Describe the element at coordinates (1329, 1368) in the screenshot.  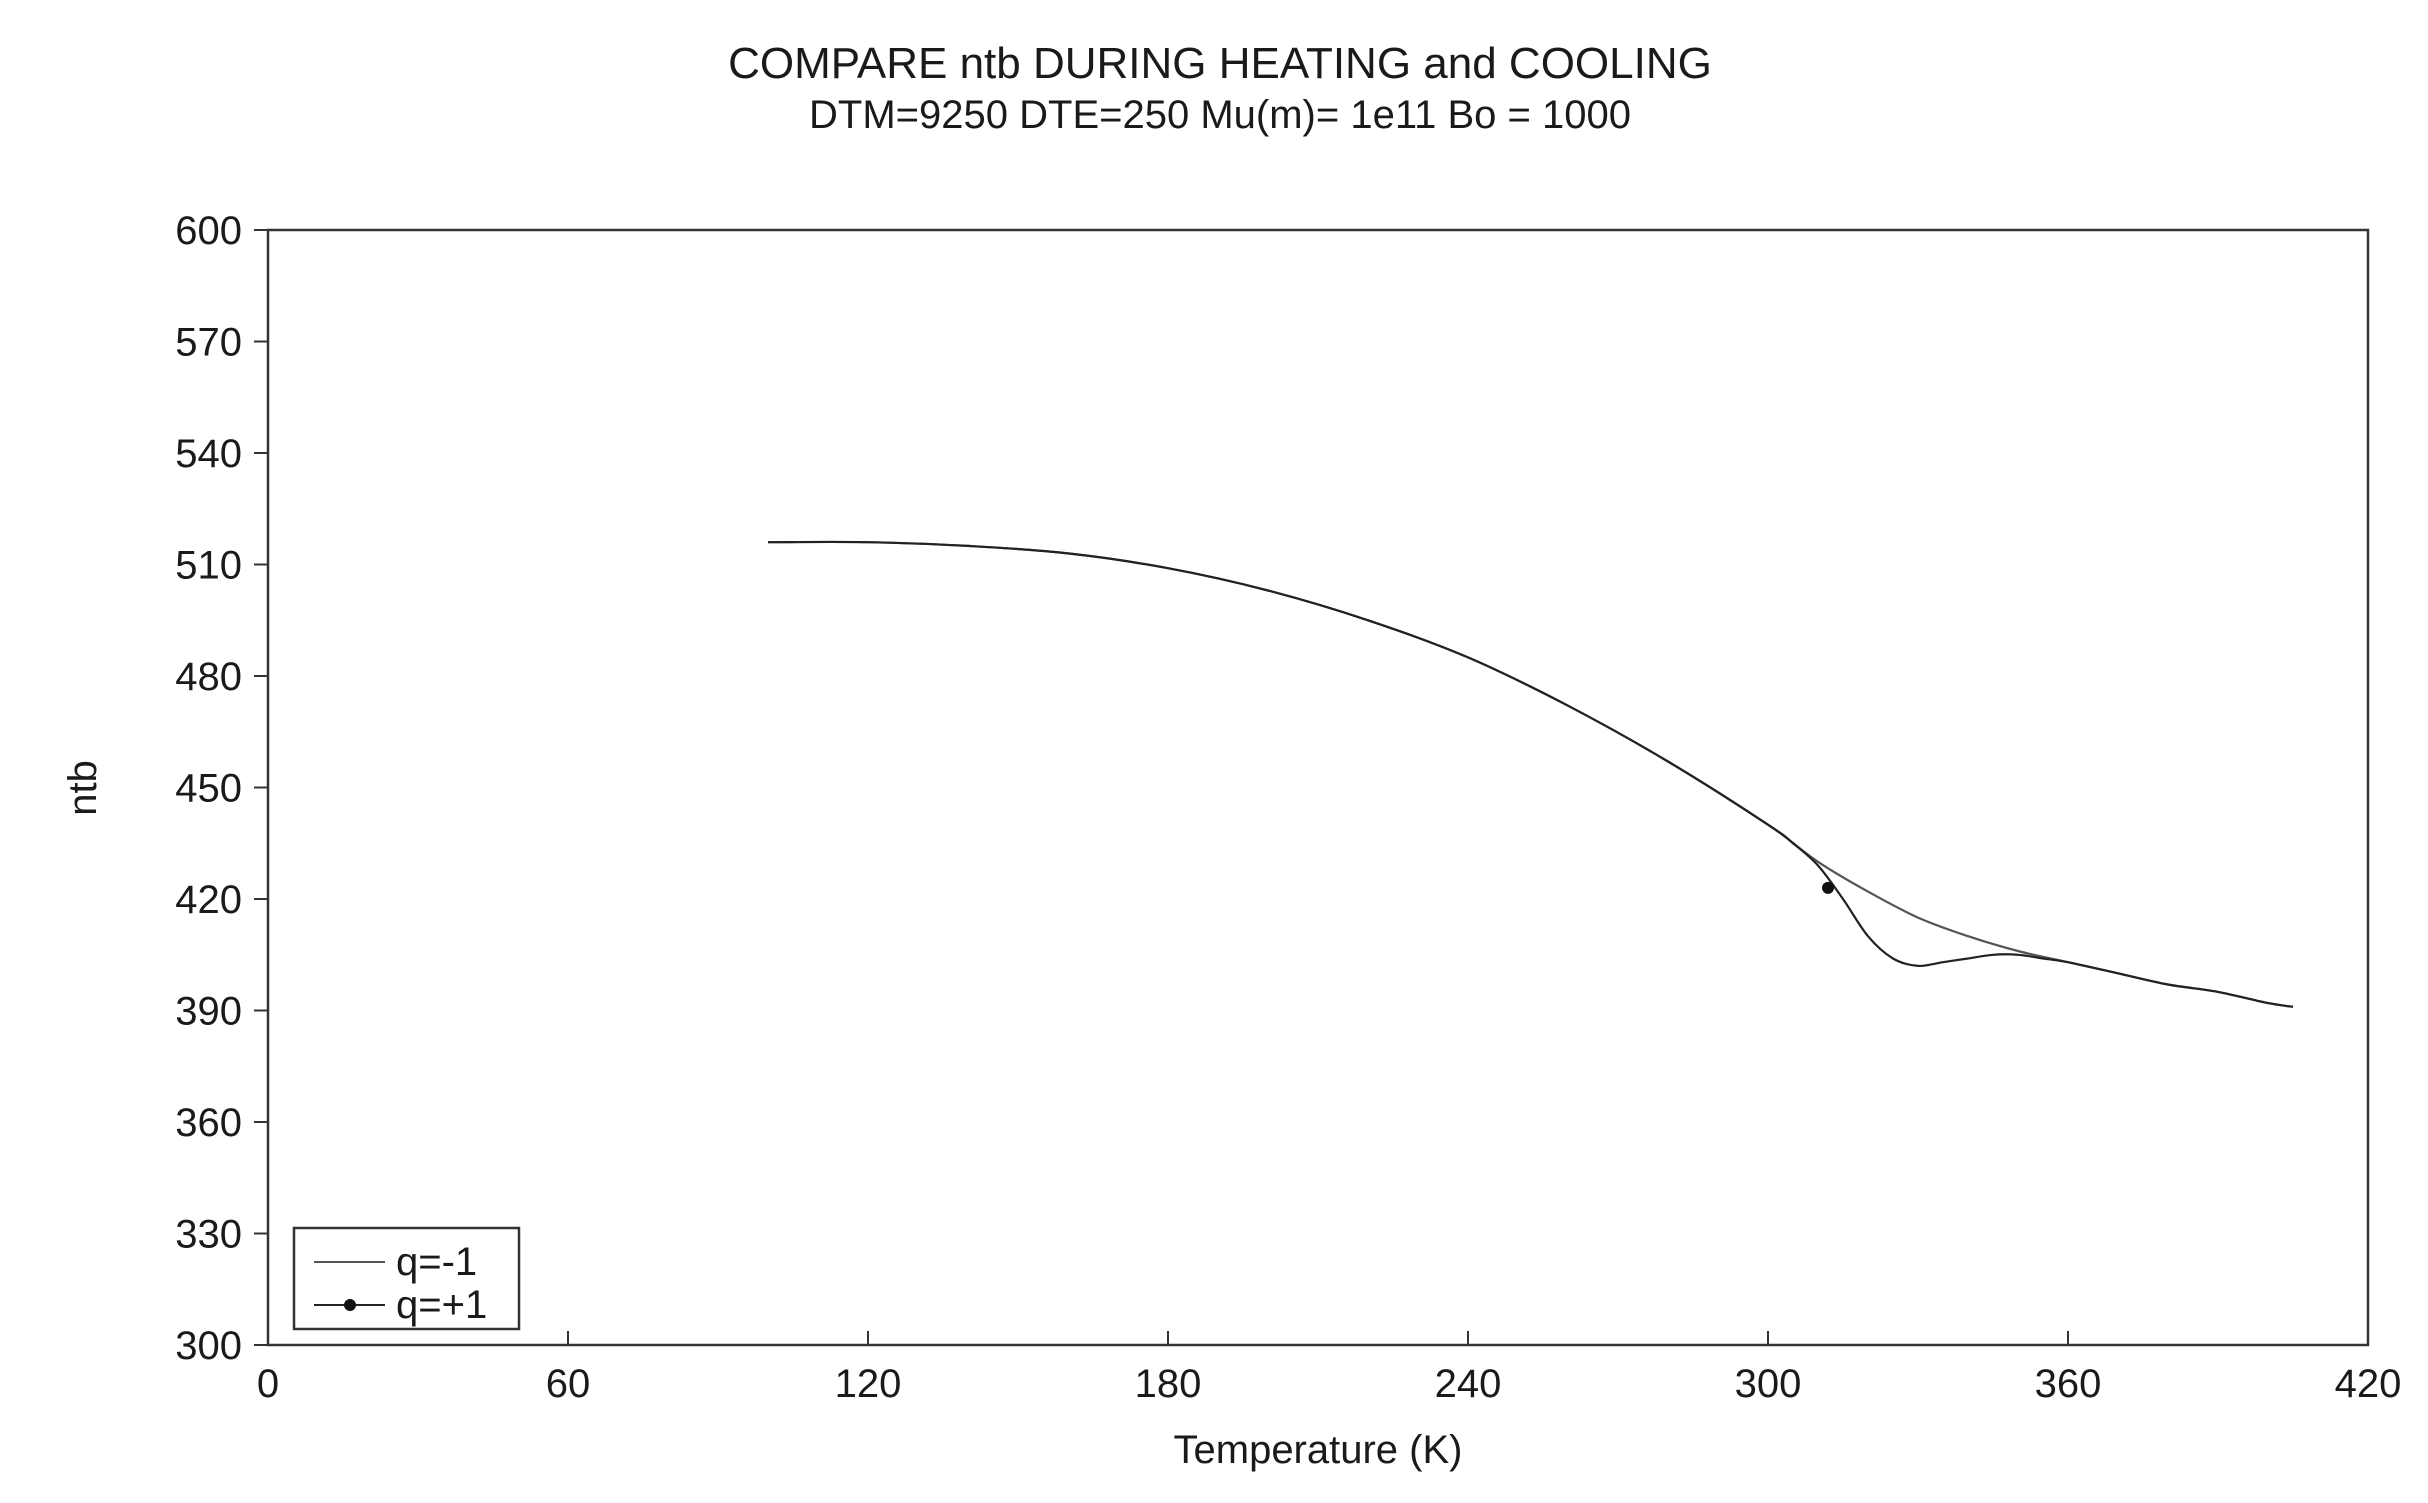
I see `x-axis: 0 60 120 180 240 300 360 420` at that location.